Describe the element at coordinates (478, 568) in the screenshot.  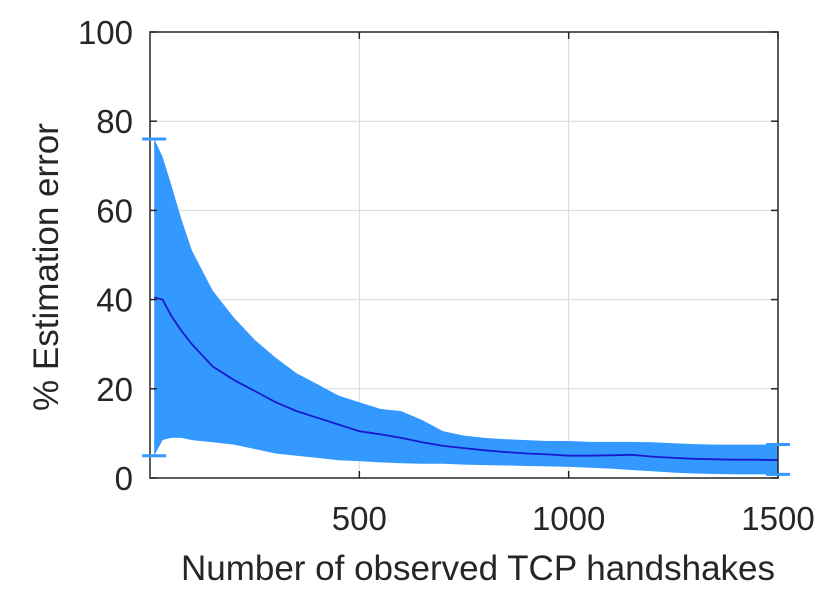
I see `x-axis-label: Number of observed TCP handshakes` at that location.